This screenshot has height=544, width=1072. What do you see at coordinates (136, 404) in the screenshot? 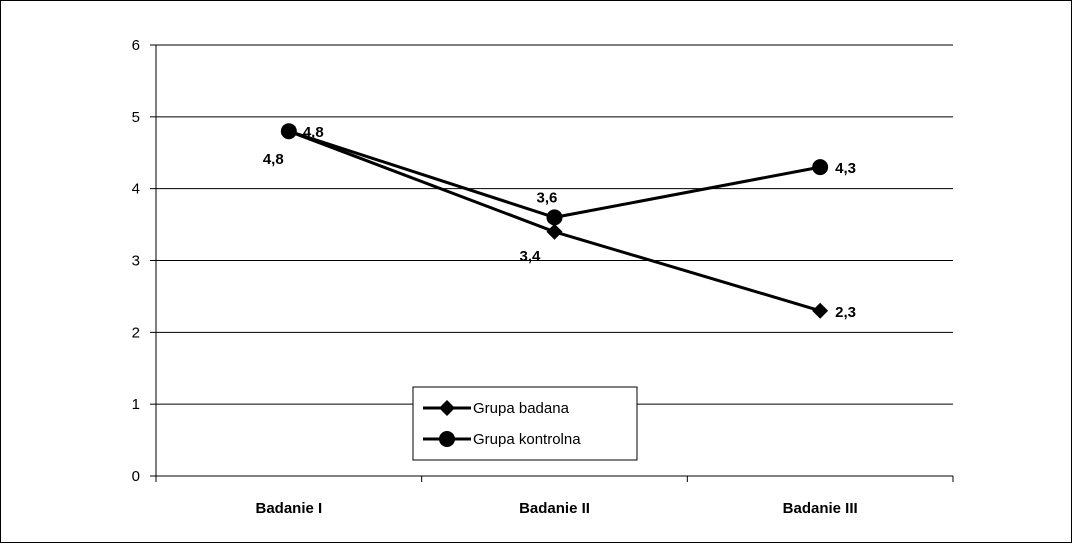
I see `y-tick-label: 1` at bounding box center [136, 404].